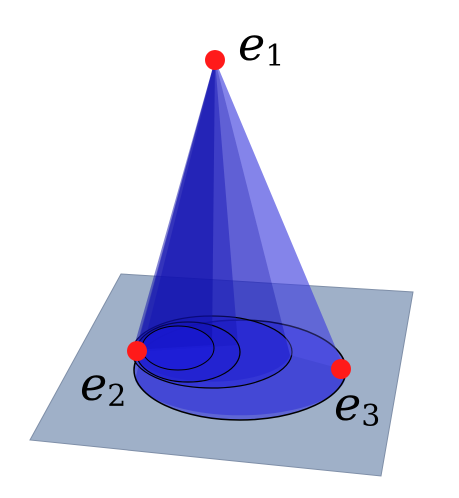 The width and height of the screenshot is (459, 498). I want to click on smallest-cone-base, so click(178, 348).